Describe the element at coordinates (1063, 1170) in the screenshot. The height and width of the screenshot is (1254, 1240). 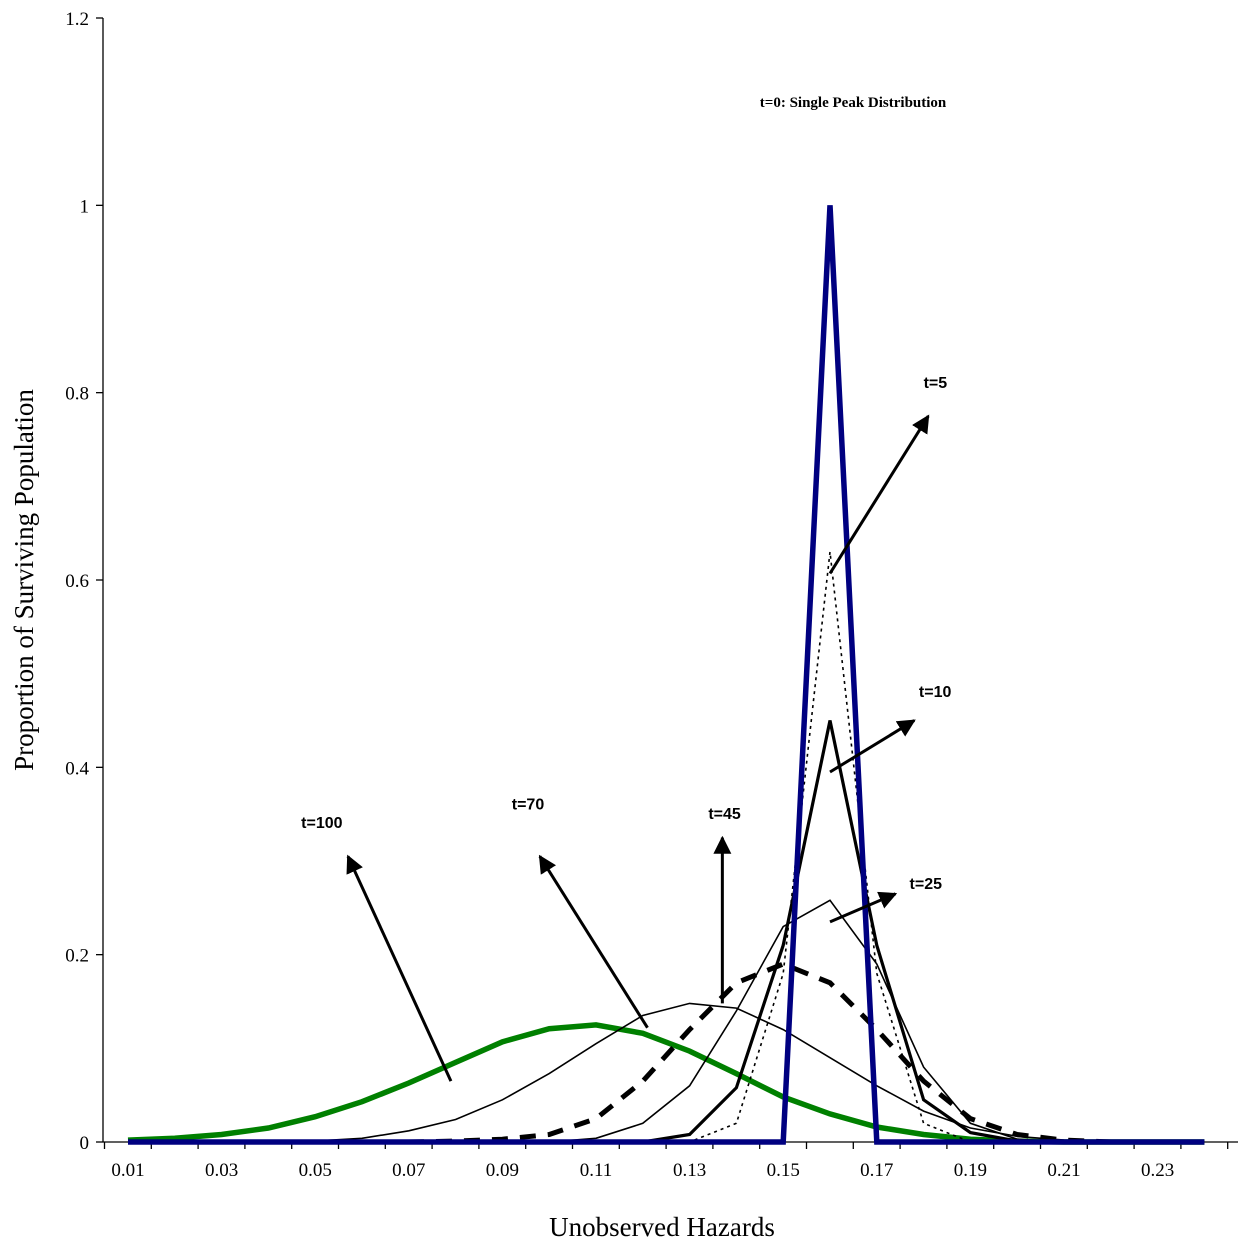
I see `x-tick-label: 0.21` at that location.